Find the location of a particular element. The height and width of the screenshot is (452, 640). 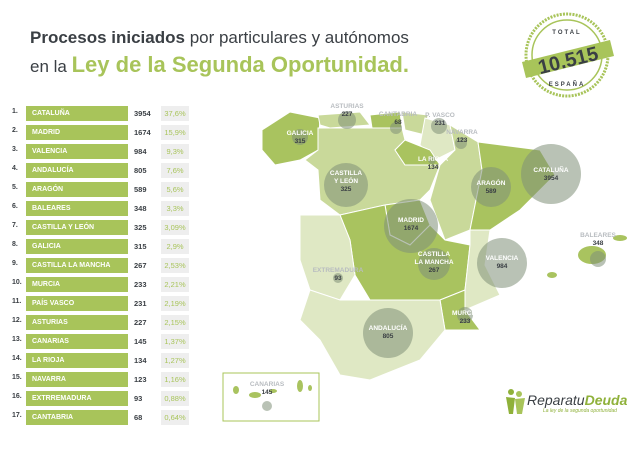

title-rest: por particulares y autónomos is located at coordinates (299, 37).